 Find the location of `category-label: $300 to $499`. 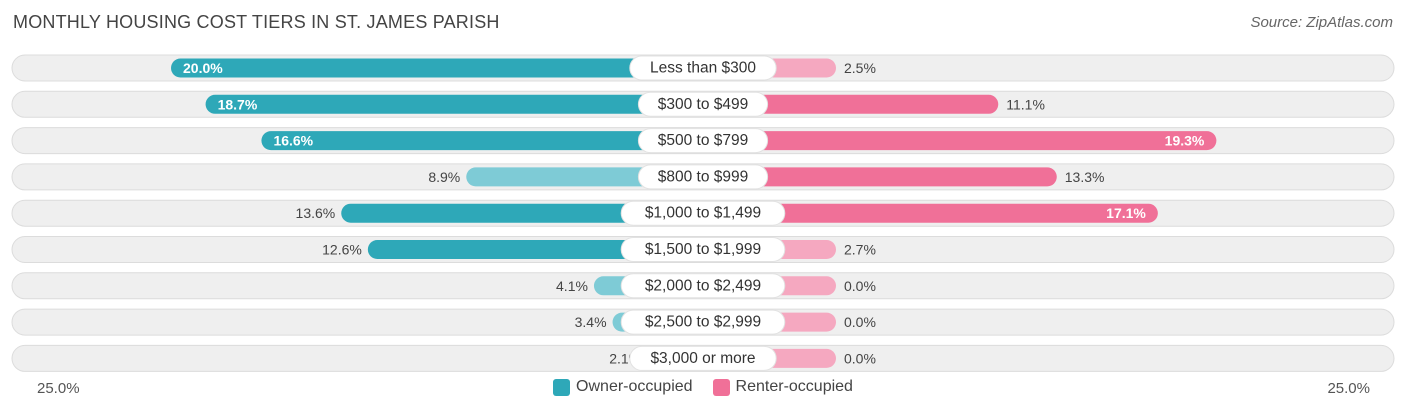

category-label: $300 to $499 is located at coordinates (703, 104).